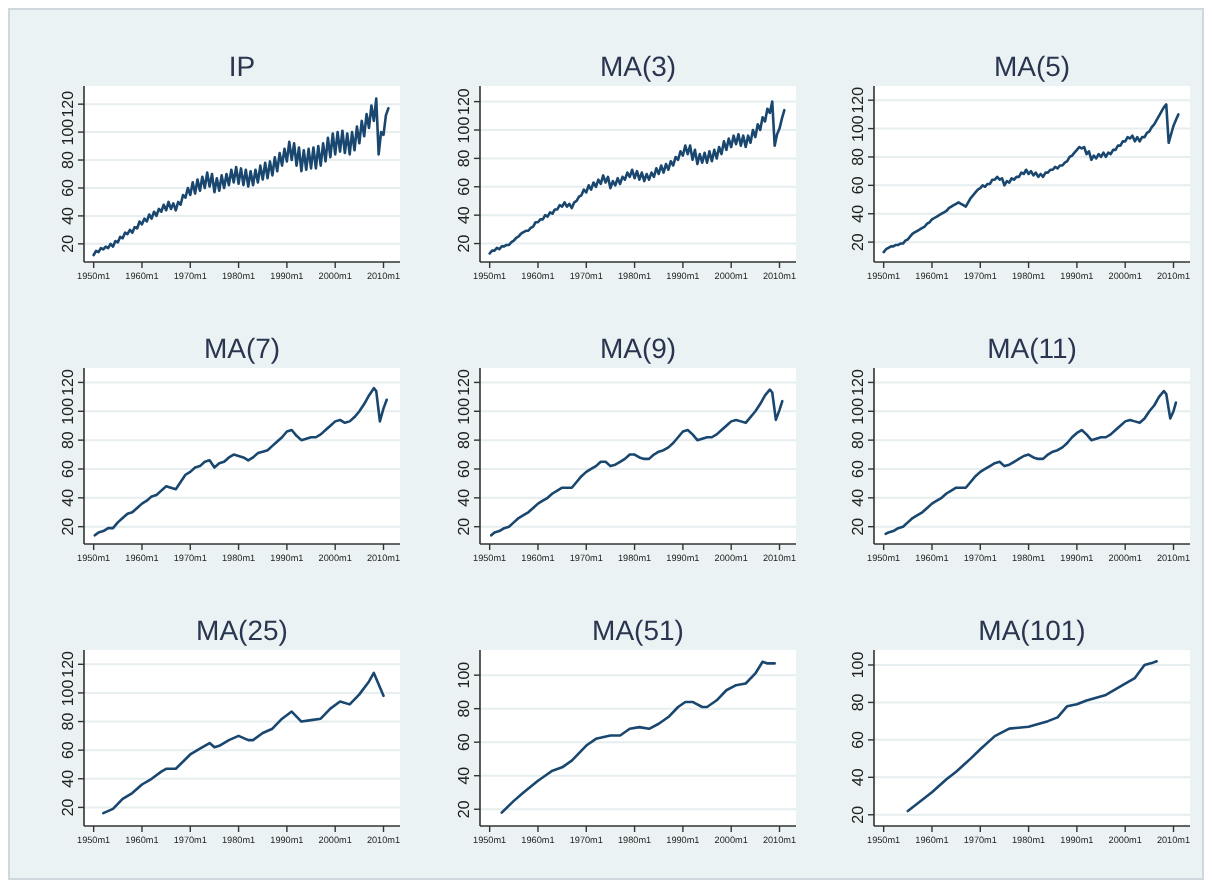 The width and height of the screenshot is (1212, 886). I want to click on chart-title: MA(5), so click(1032, 66).